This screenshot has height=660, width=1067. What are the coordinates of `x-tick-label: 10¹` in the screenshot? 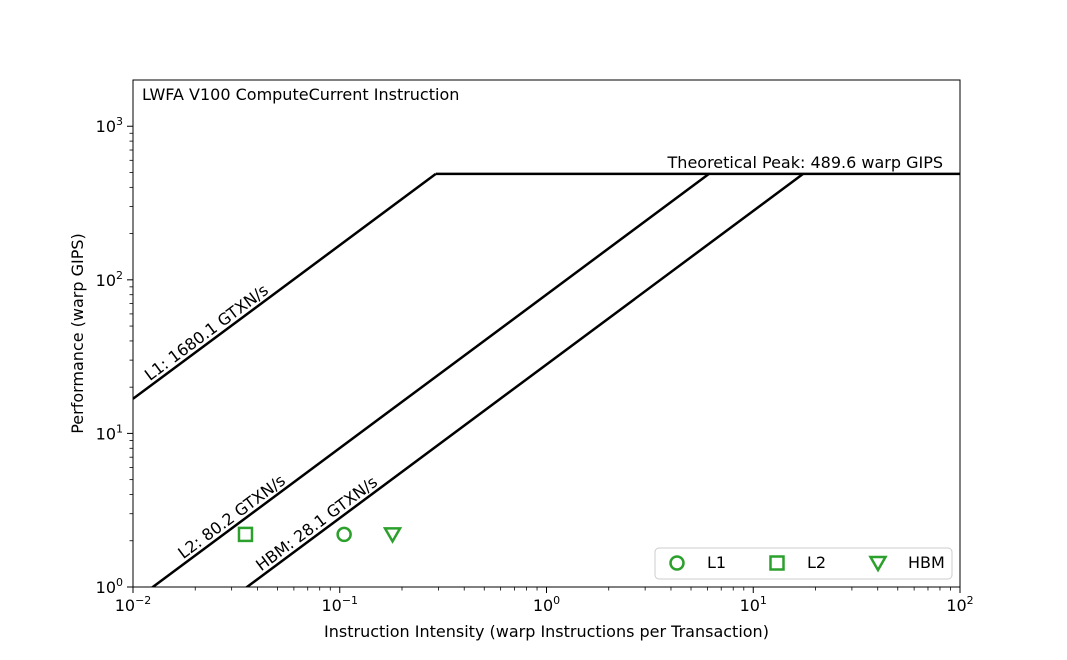 It's located at (753, 604).